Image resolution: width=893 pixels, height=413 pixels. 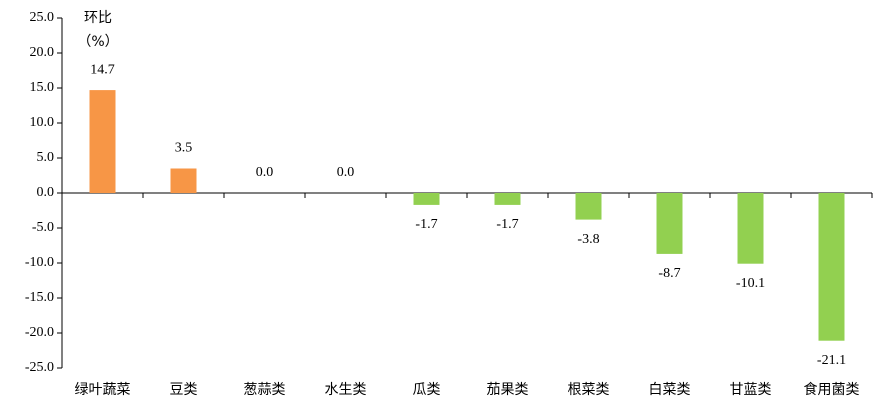 I want to click on x-tick-label: 葱蒜类, so click(x=265, y=390).